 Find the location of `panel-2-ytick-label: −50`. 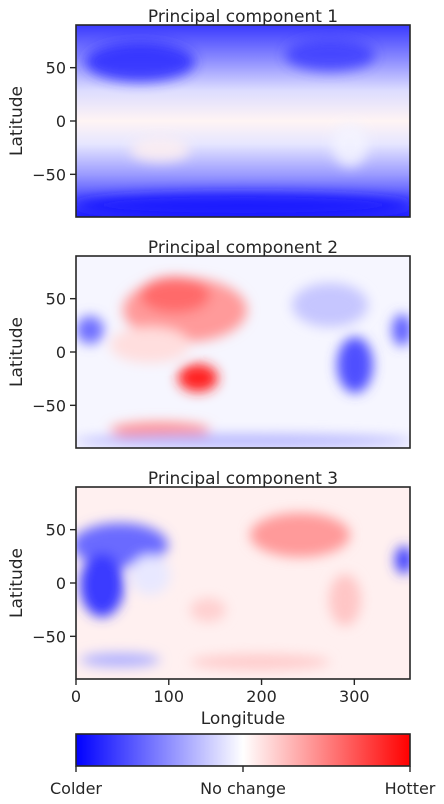

panel-2-ytick-label: −50 is located at coordinates (49, 405).